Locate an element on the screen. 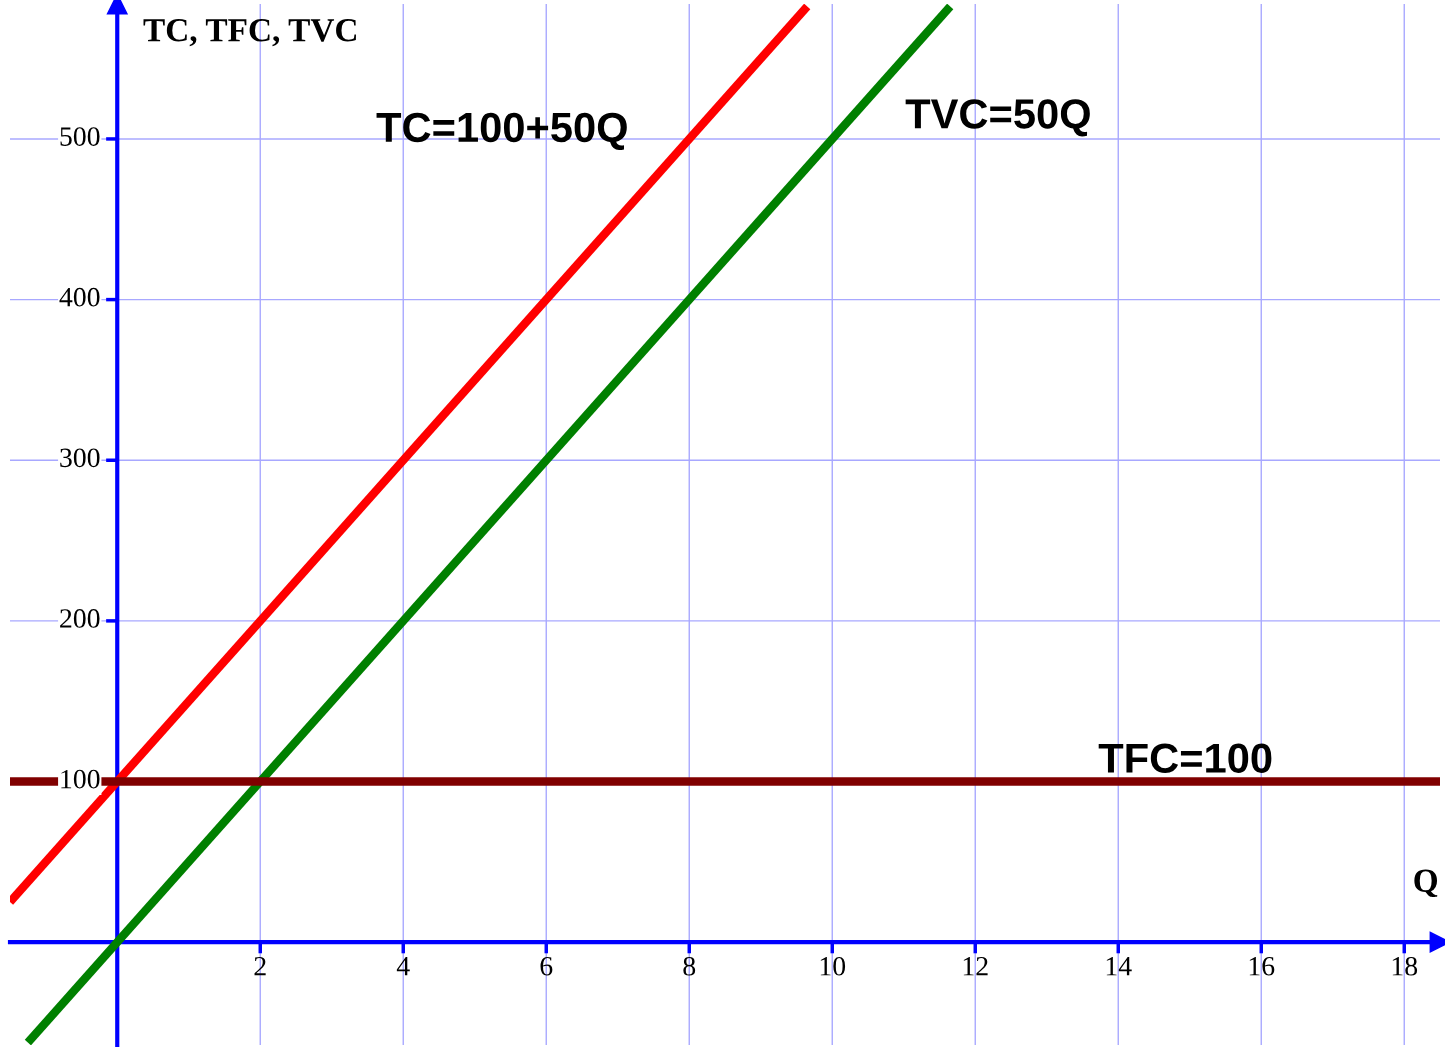  y-tick-label: 500 is located at coordinates (80, 136).